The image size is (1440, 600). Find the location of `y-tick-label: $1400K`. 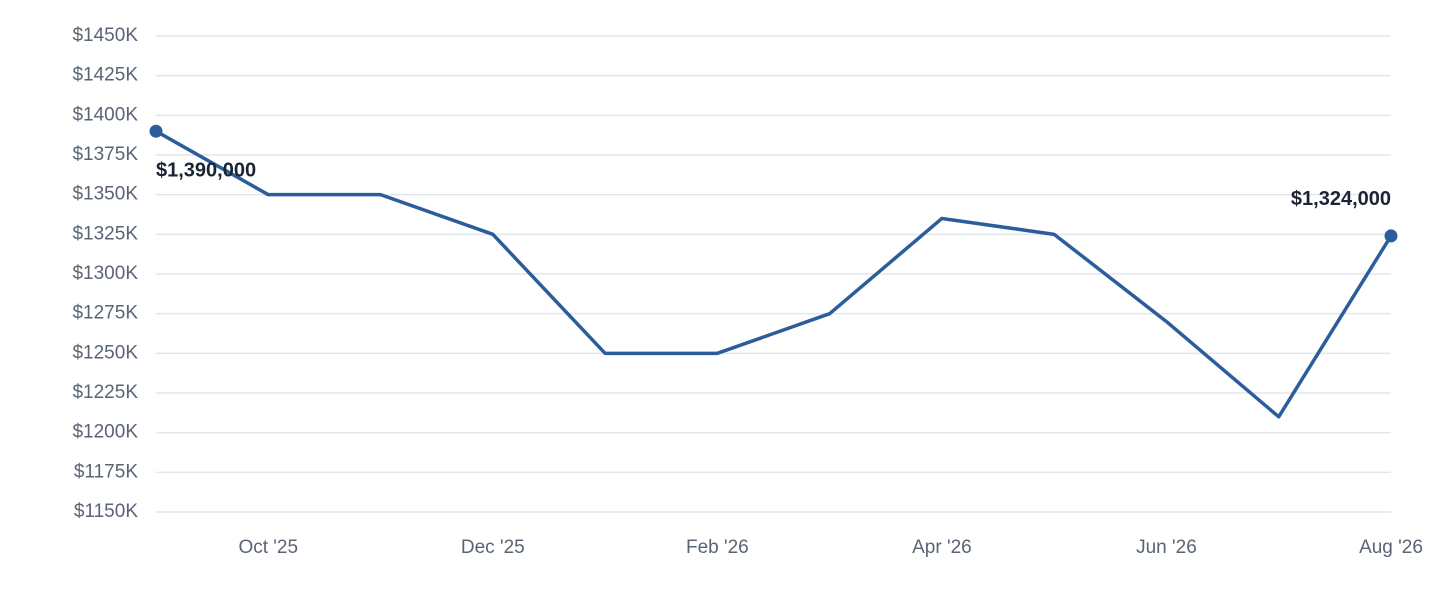

y-tick-label: $1400K is located at coordinates (105, 114).